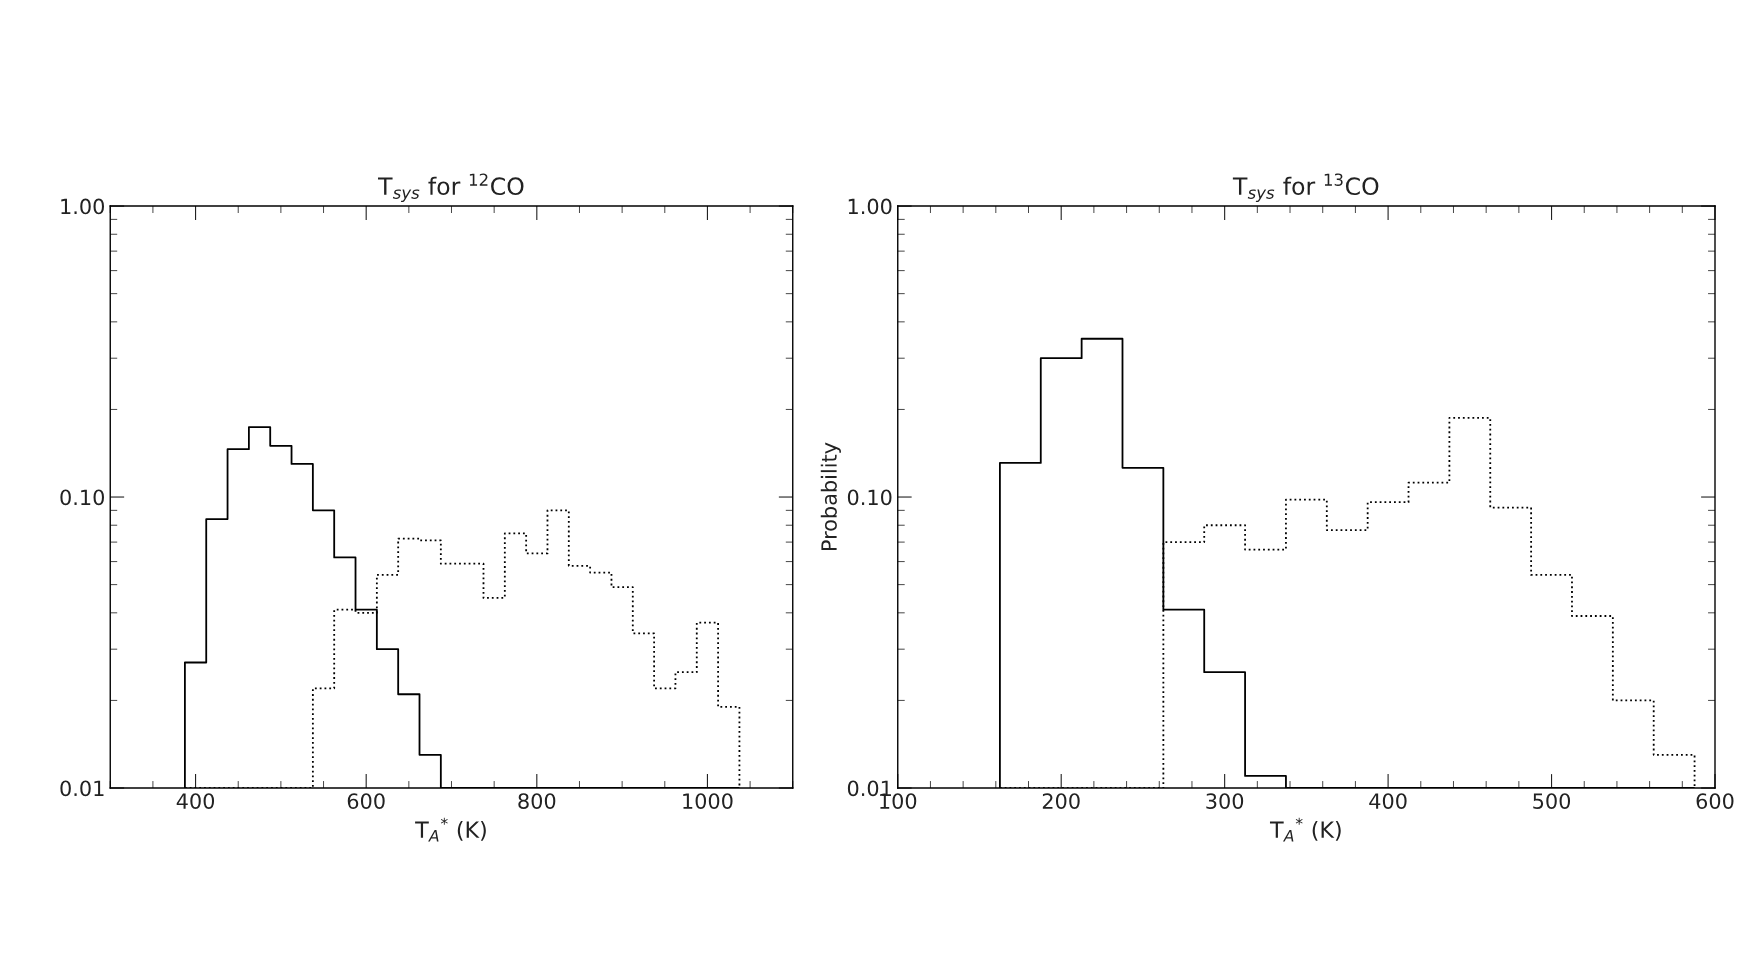 The image size is (1750, 954). What do you see at coordinates (1305, 188) in the screenshot?
I see `chart-title: T$_{sys}$ for $^{13}$CO` at bounding box center [1305, 188].